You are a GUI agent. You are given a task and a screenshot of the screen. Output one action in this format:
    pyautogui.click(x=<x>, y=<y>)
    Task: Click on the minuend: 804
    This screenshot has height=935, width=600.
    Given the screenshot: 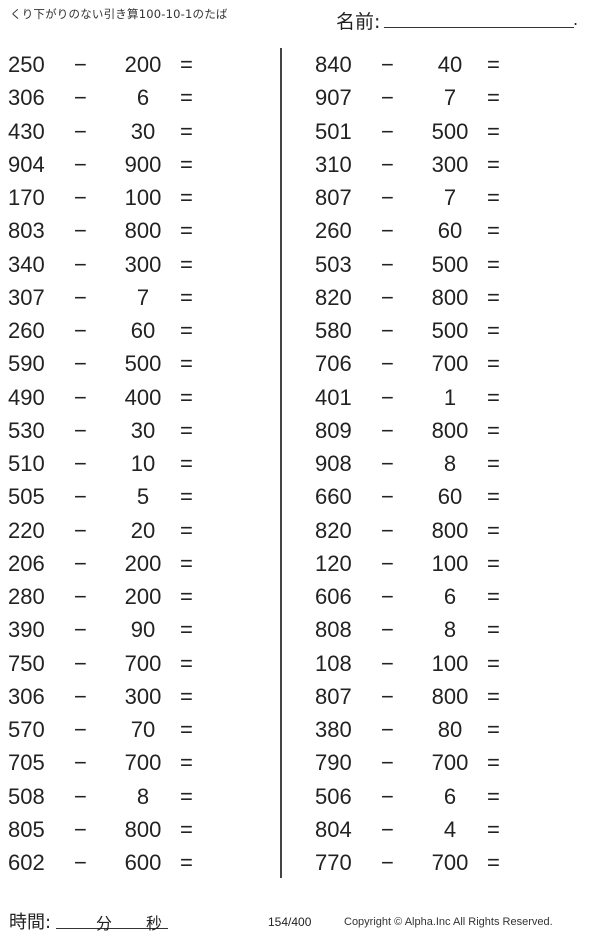 What is the action you would take?
    pyautogui.click(x=333, y=829)
    